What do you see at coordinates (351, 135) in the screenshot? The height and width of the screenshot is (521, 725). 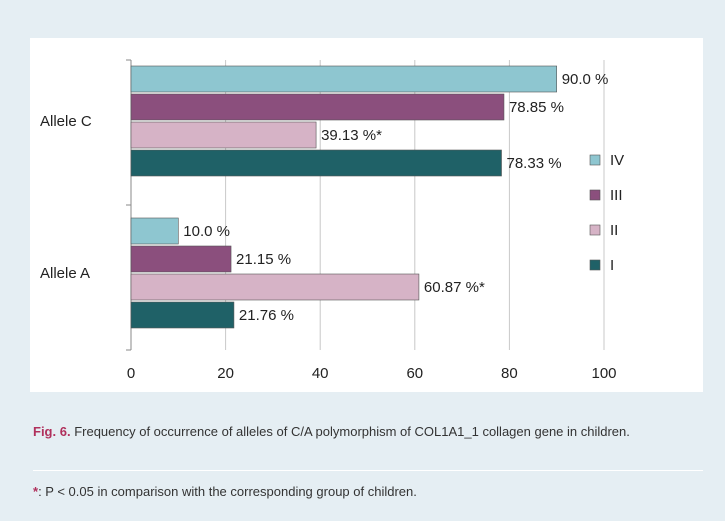 I see `data-label: 39.13 %*` at bounding box center [351, 135].